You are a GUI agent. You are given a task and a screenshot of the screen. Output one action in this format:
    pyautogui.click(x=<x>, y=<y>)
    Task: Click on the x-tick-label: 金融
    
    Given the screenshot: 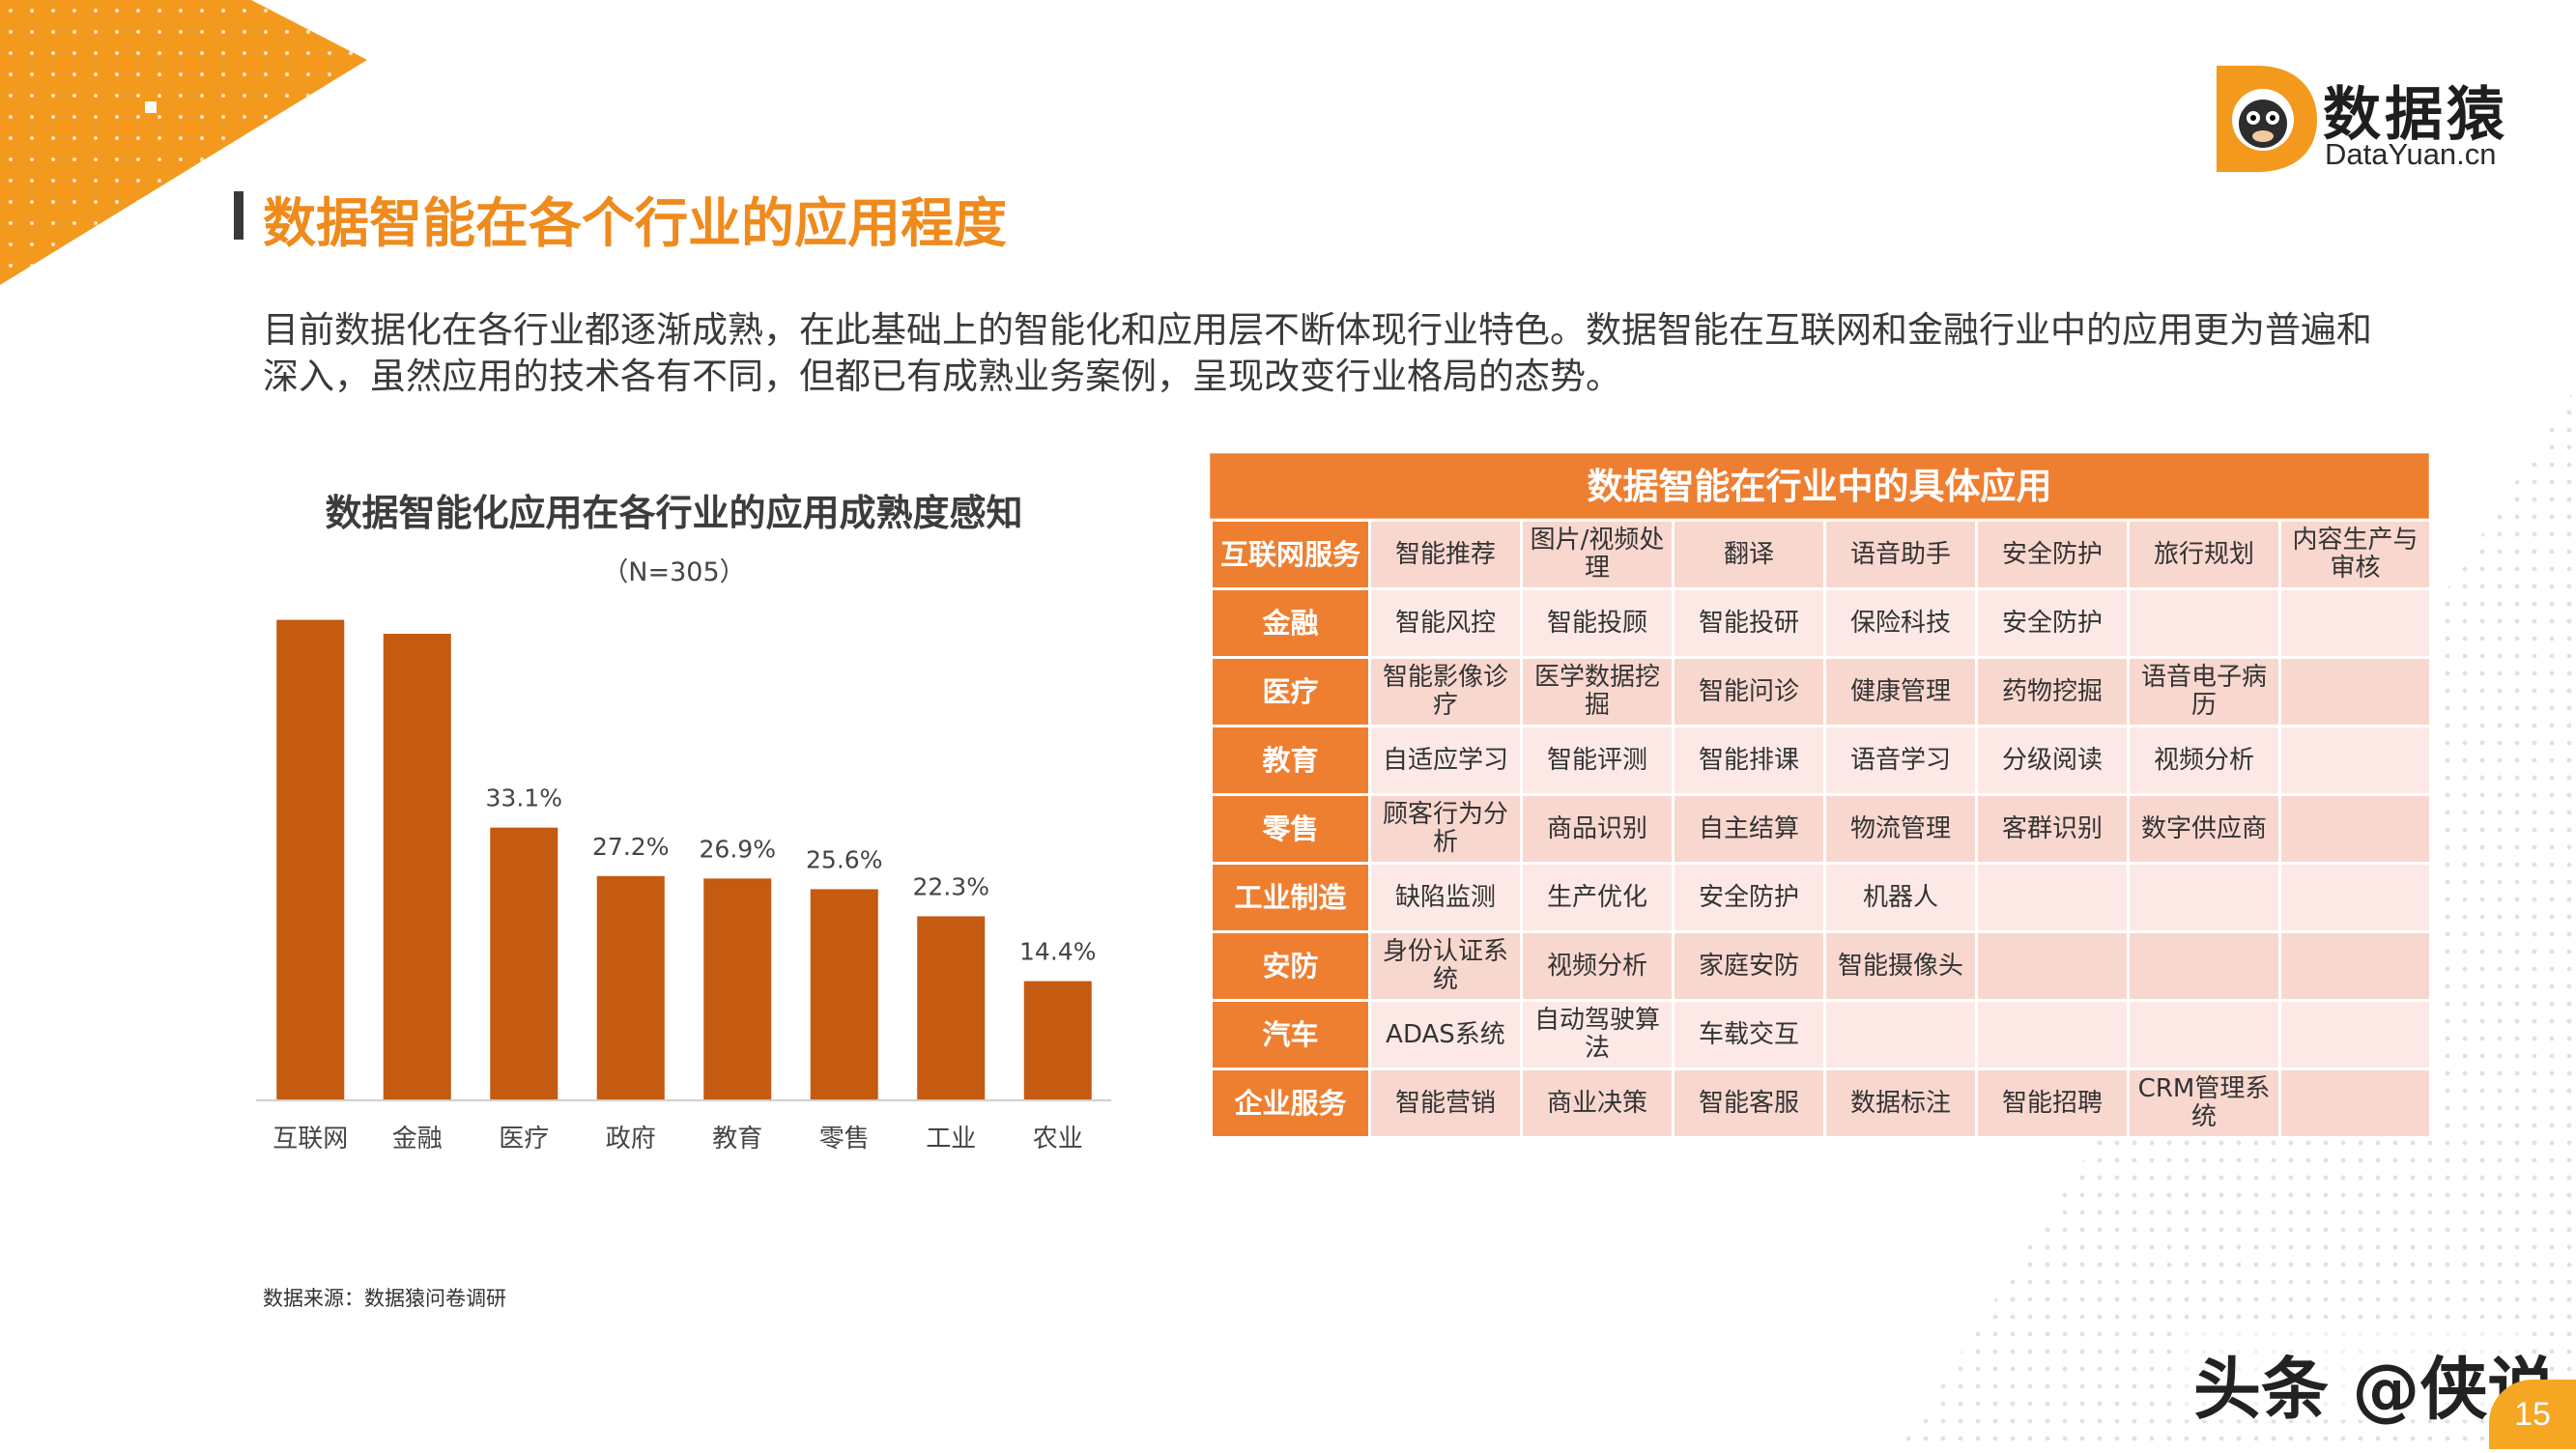 What is the action you would take?
    pyautogui.click(x=418, y=1140)
    